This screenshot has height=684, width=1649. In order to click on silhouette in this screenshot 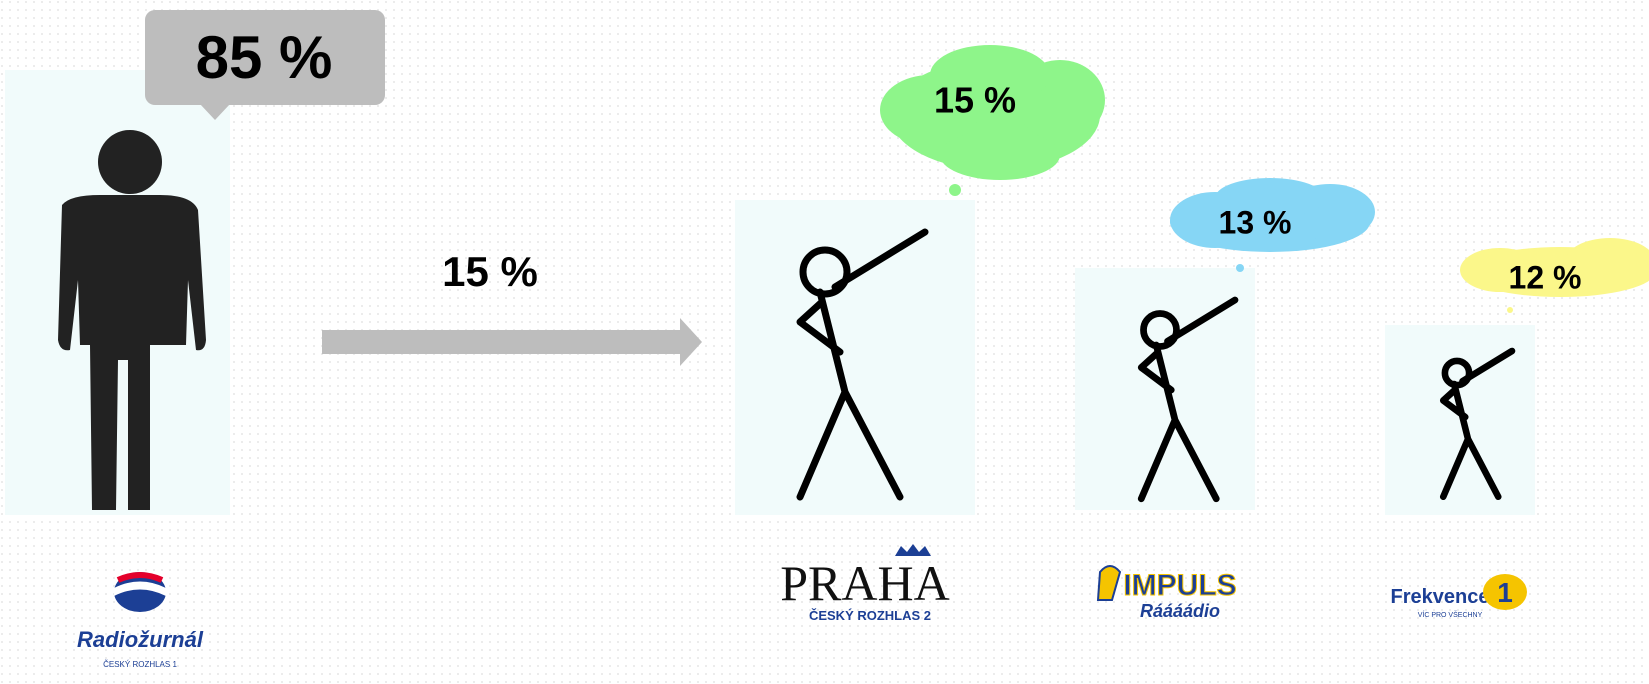, I will do `click(132, 320)`.